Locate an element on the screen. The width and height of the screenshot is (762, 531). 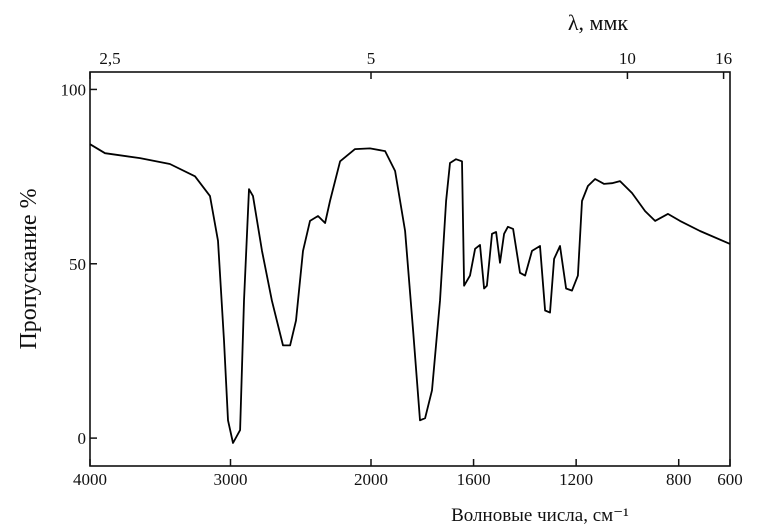
x-tick-label: 3000 is located at coordinates (231, 479).